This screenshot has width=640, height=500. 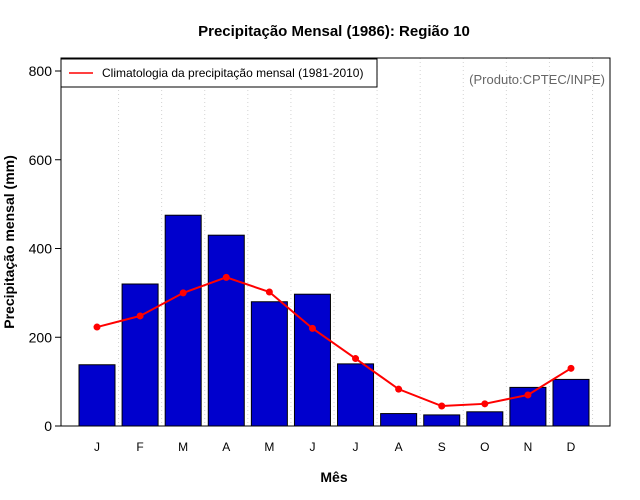 I want to click on x-tick-label: O, so click(x=484, y=447).